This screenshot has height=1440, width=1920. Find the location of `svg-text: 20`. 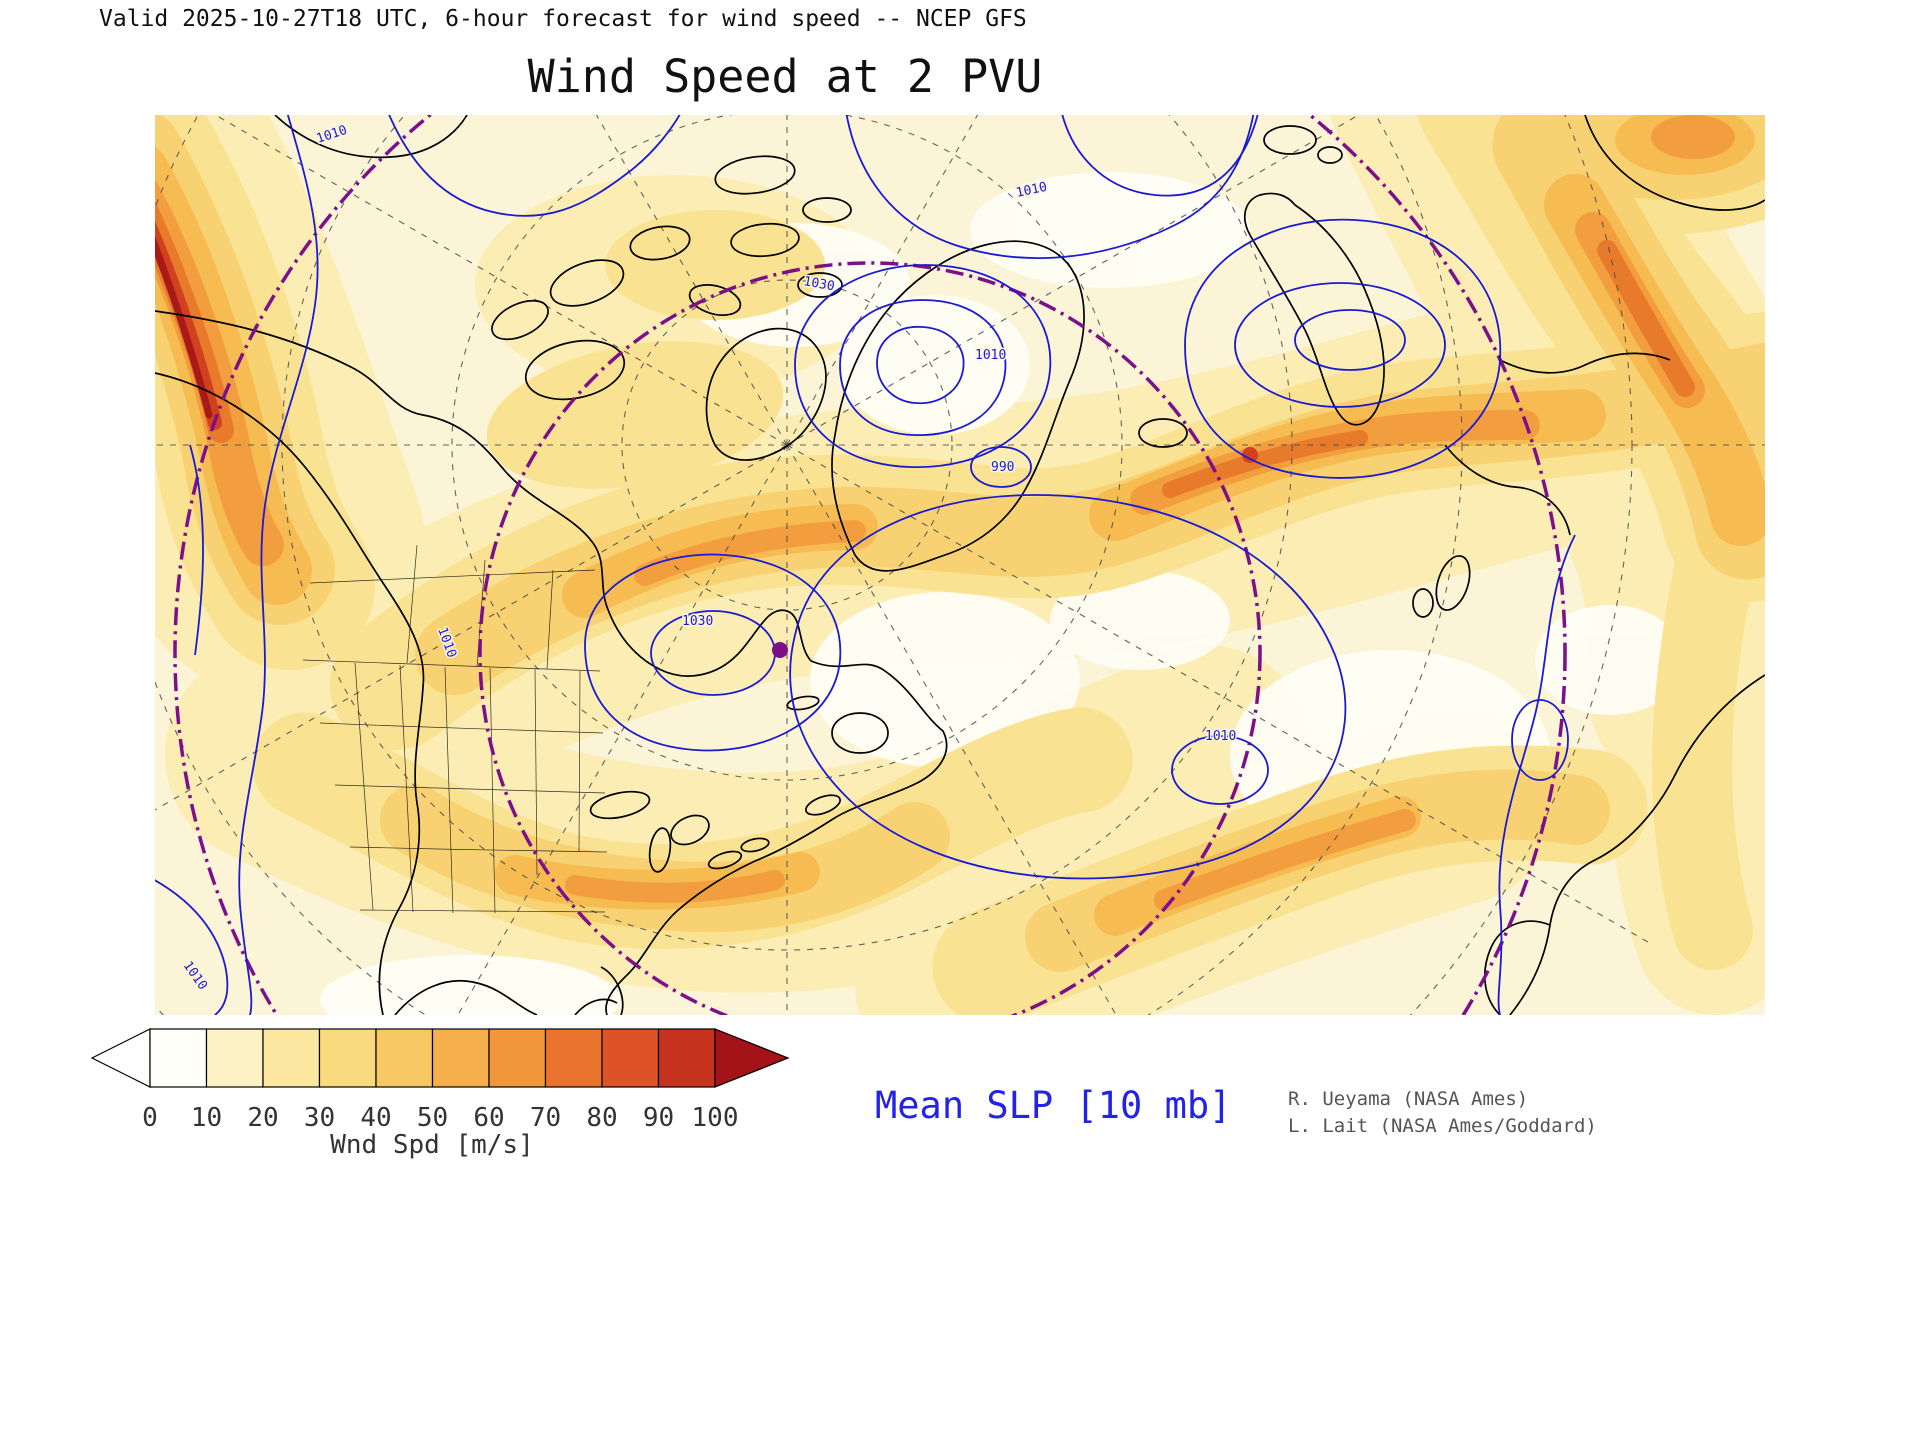

svg-text: 20 is located at coordinates (262, 1118).